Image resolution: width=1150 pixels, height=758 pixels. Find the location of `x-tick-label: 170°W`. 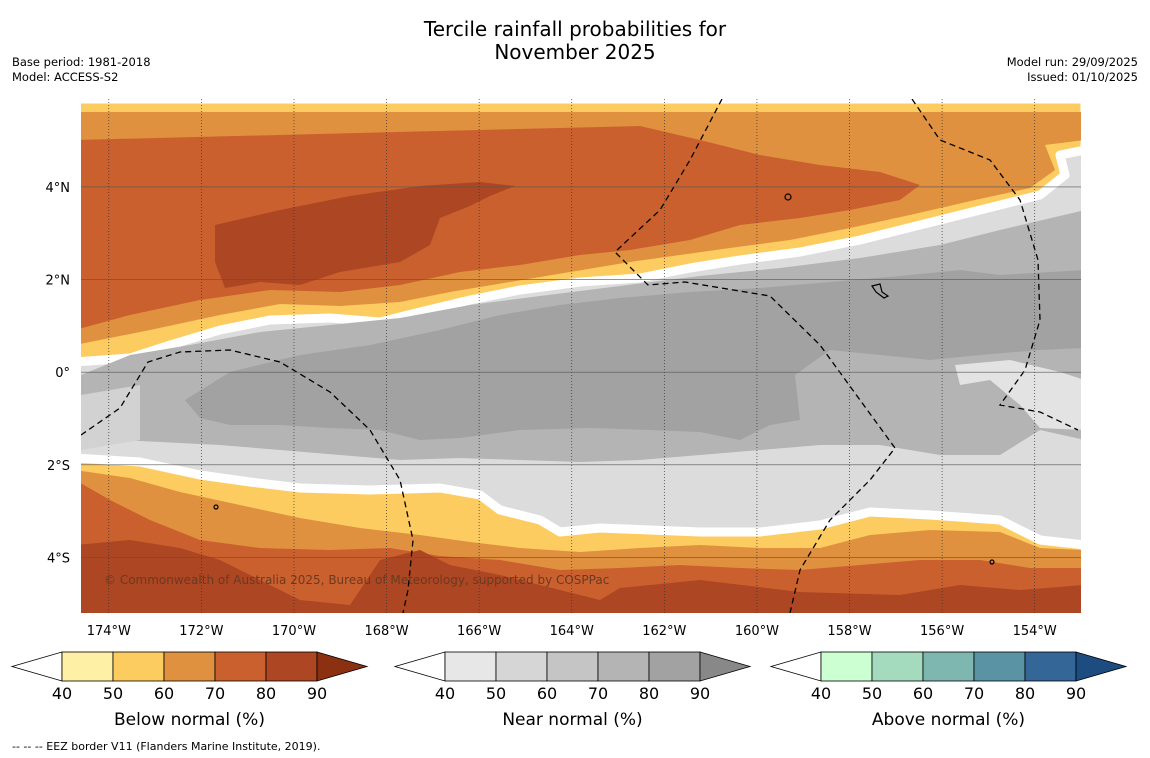

x-tick-label: 170°W is located at coordinates (294, 631).